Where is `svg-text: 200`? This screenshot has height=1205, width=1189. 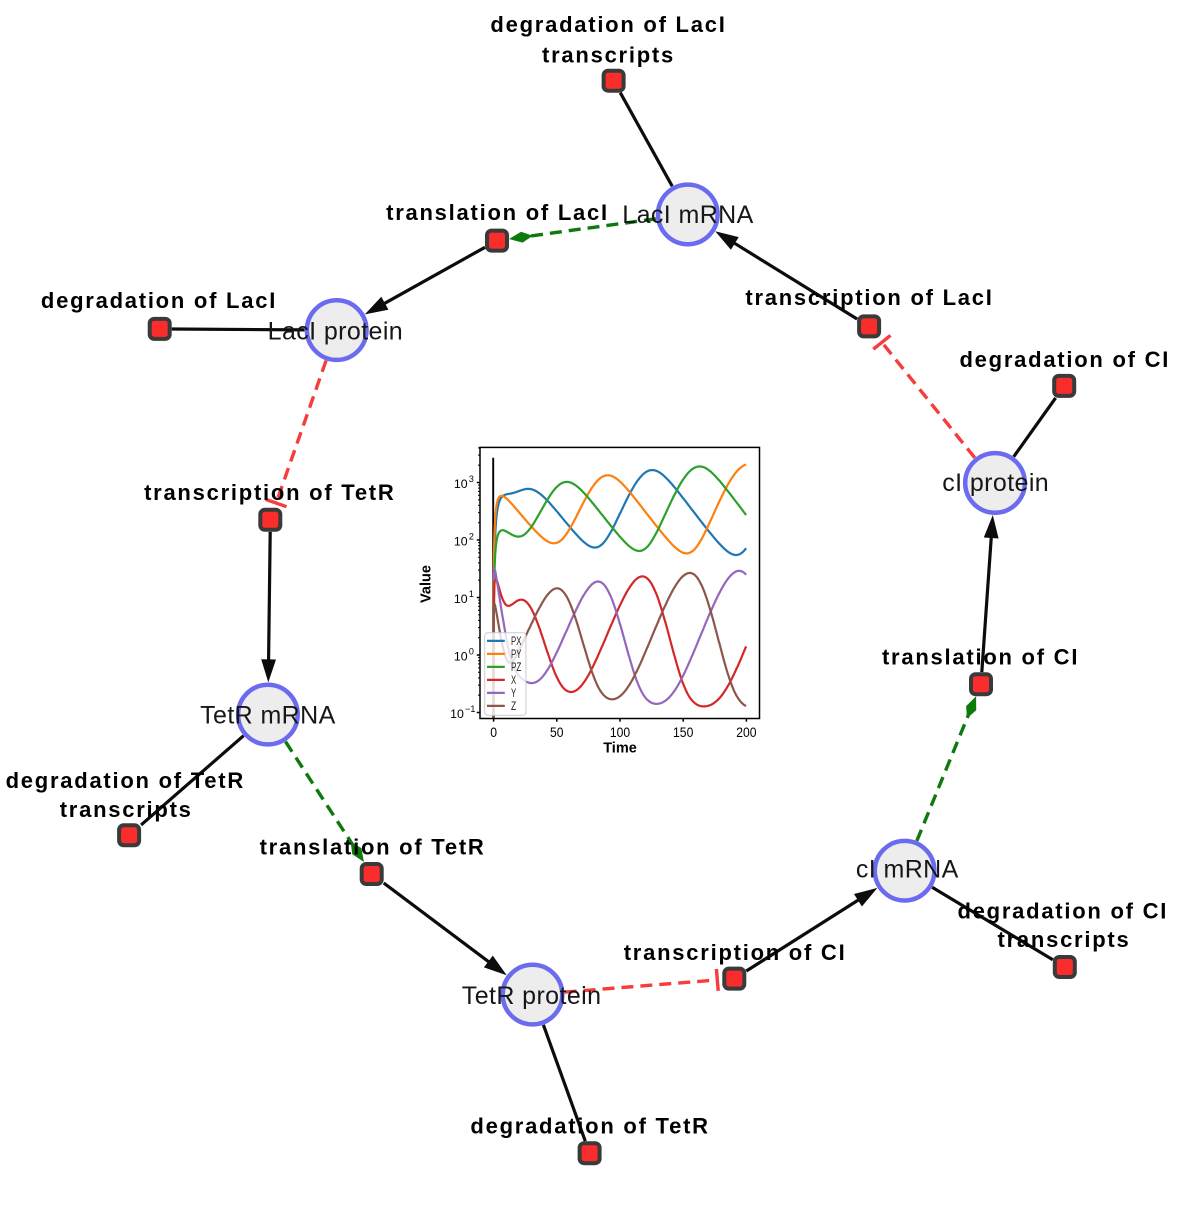
svg-text: 200 is located at coordinates (746, 732).